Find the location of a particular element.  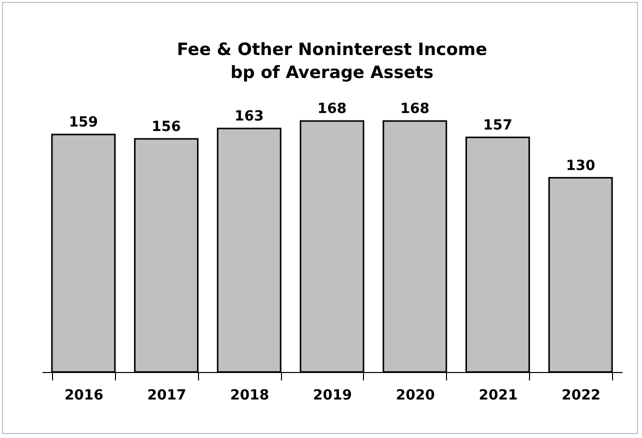

x-tick-label: 2018 is located at coordinates (250, 396).